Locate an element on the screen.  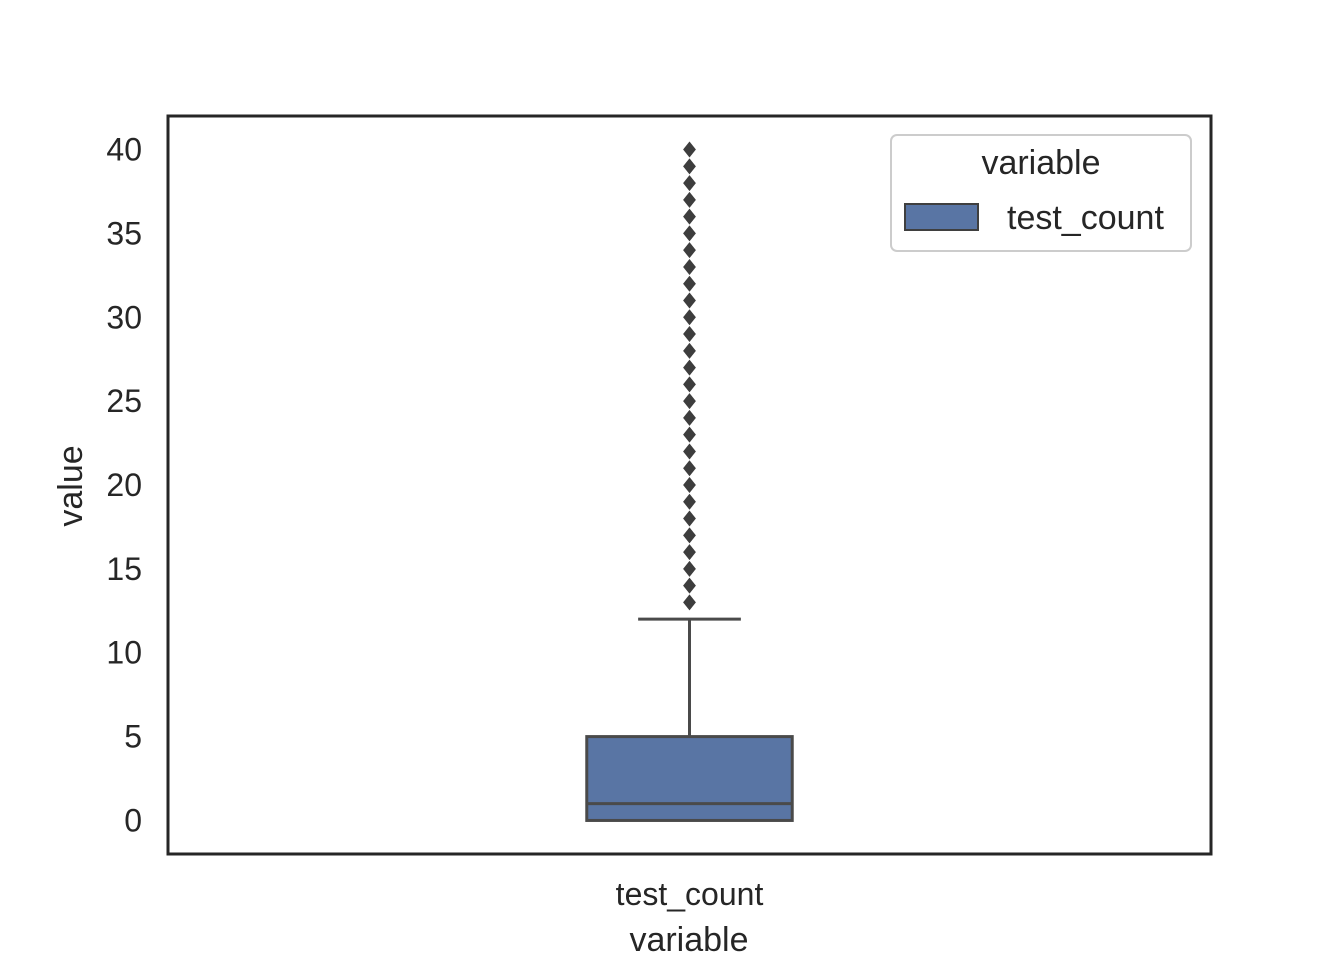
y-tick-label: 40 is located at coordinates (124, 150).